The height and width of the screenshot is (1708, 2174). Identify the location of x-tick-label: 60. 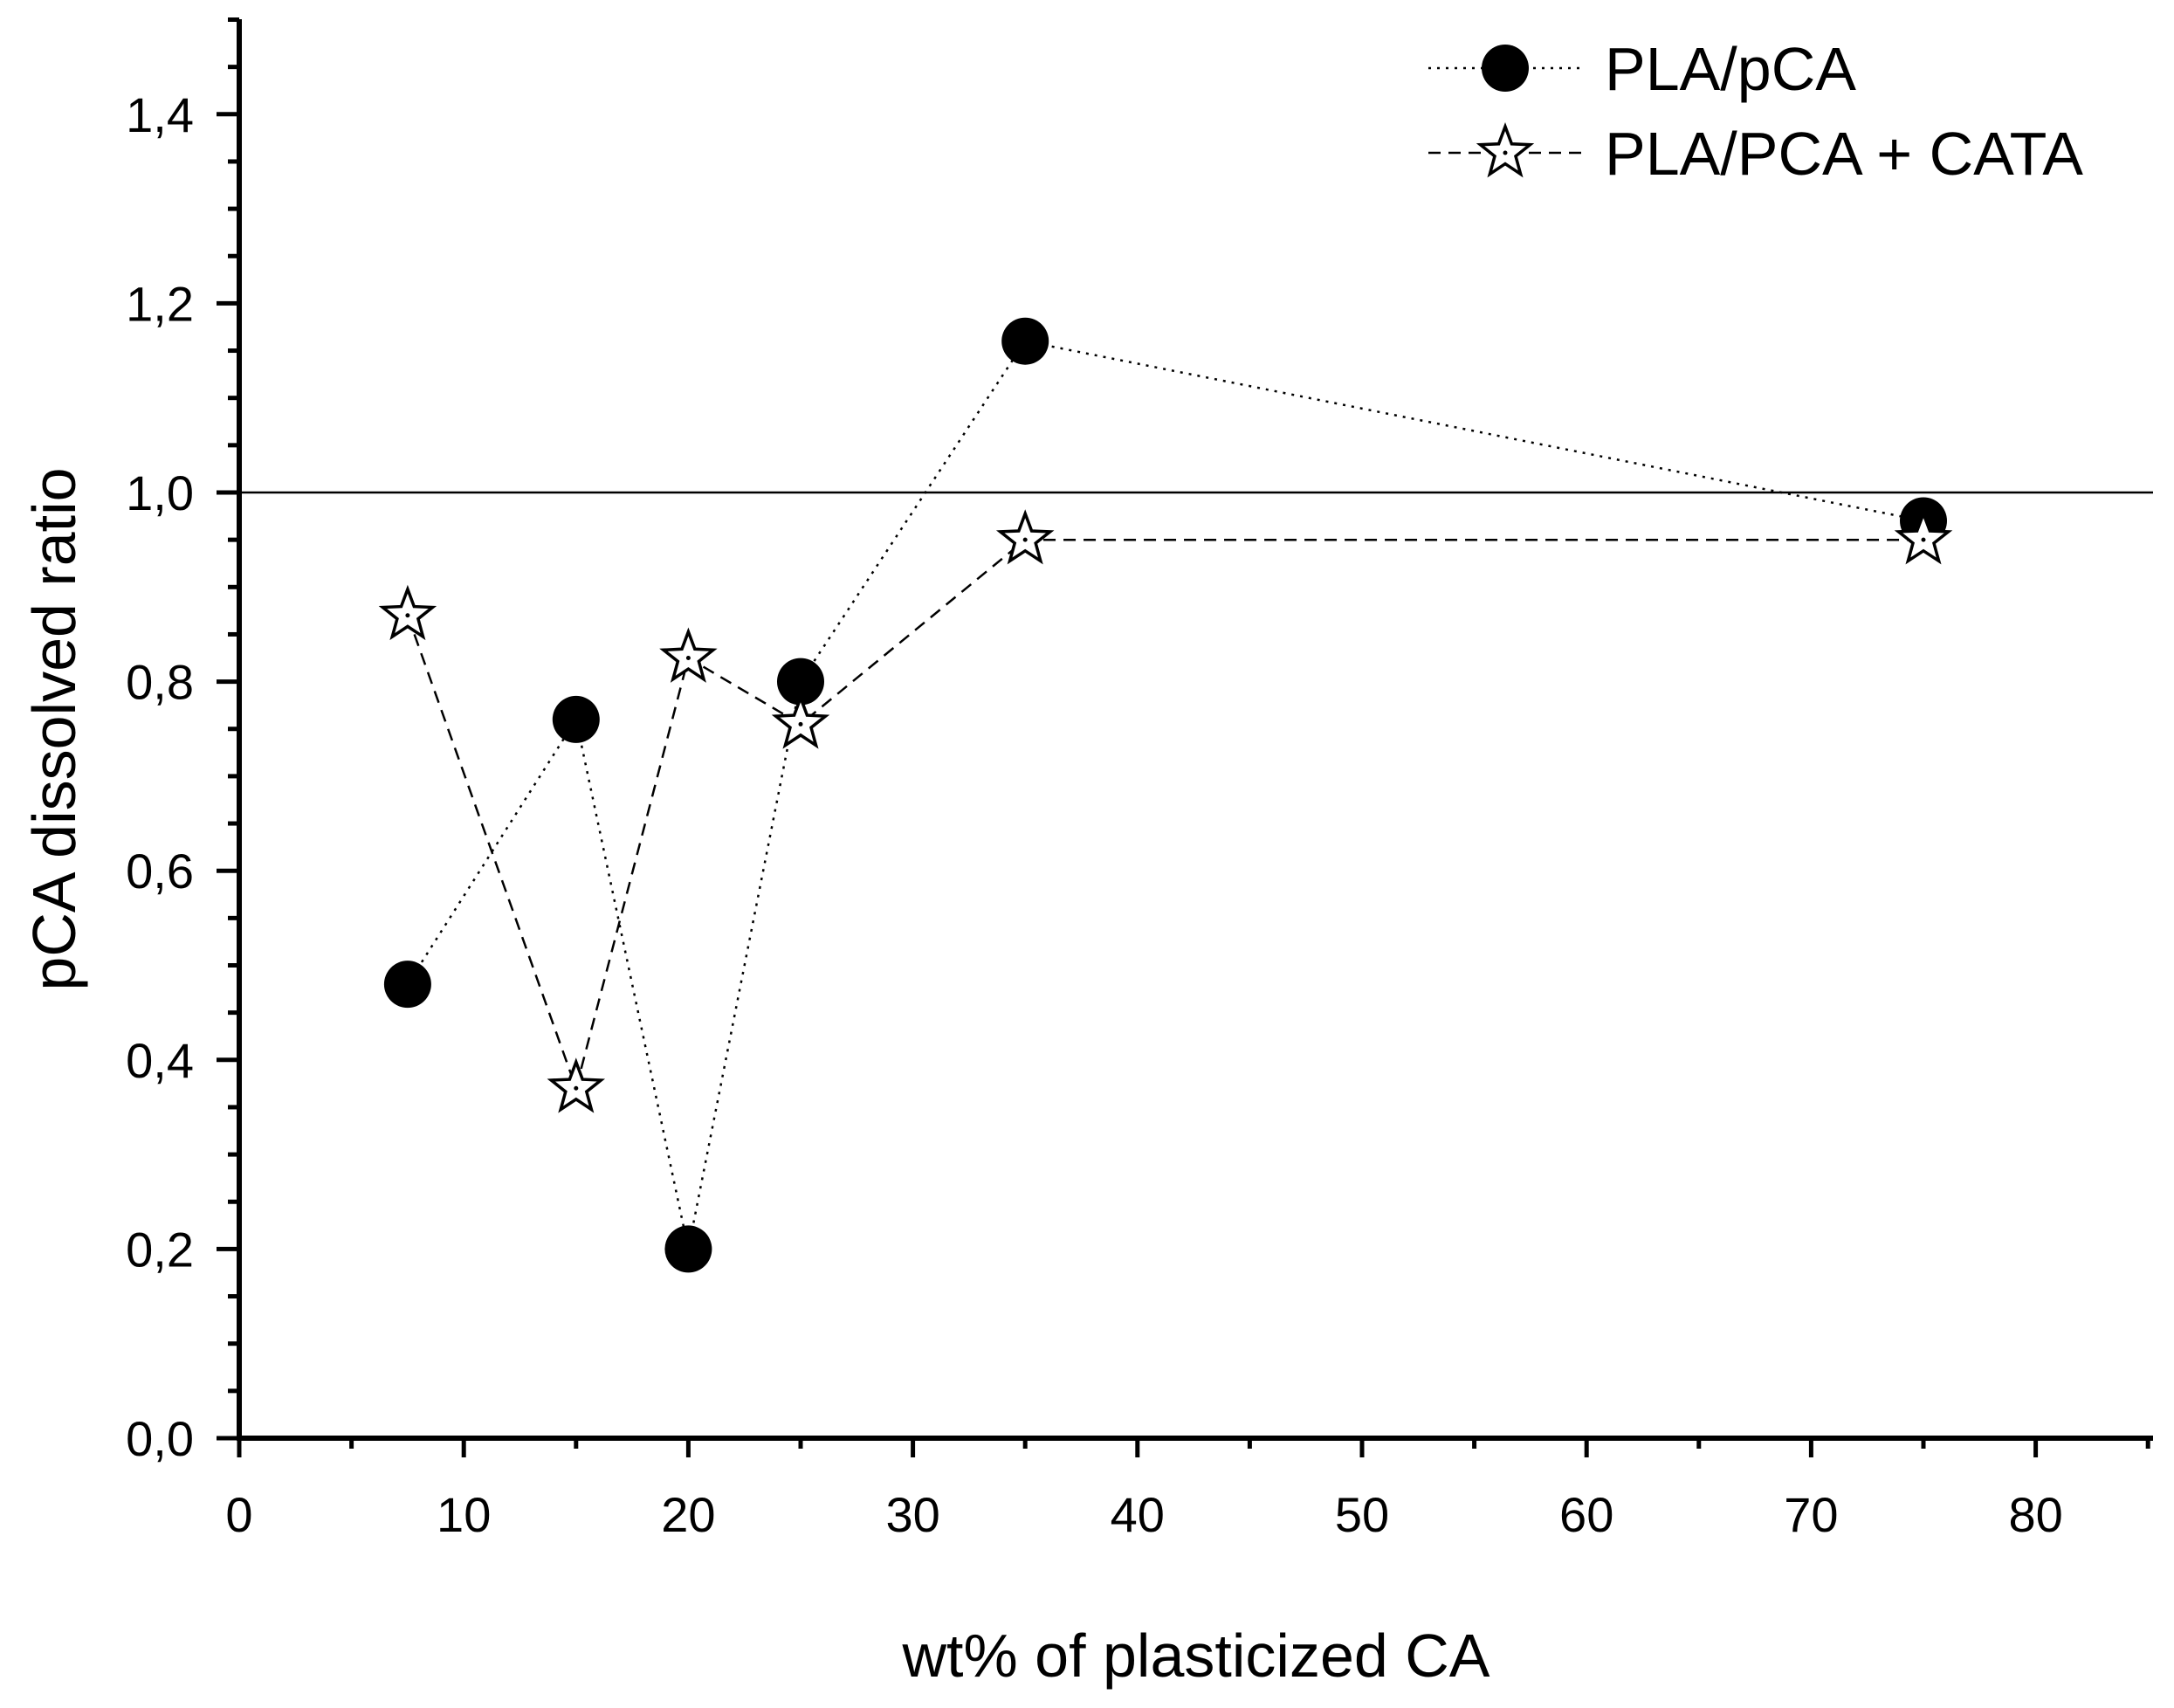
(1586, 1514).